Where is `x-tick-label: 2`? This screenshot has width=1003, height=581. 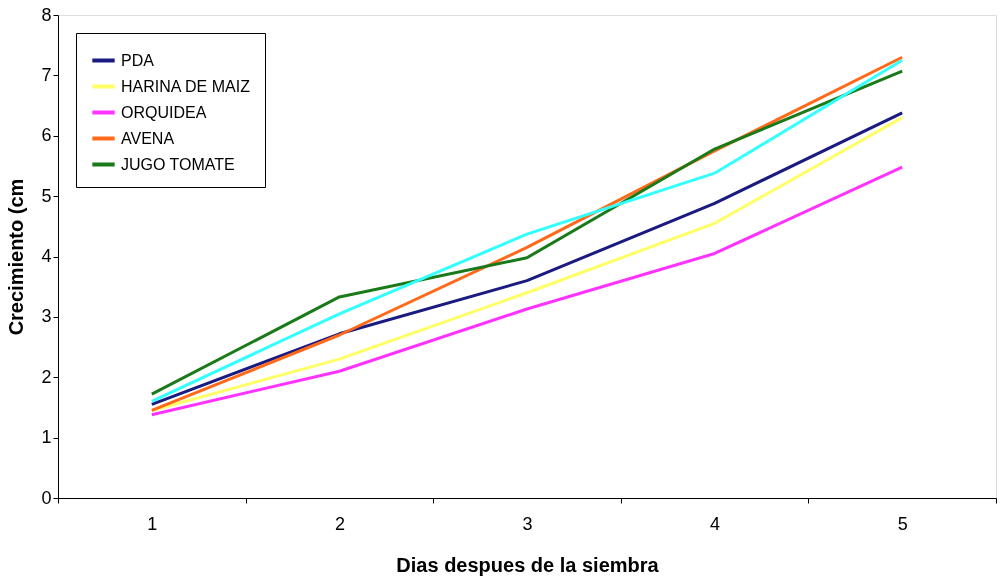
x-tick-label: 2 is located at coordinates (339, 523).